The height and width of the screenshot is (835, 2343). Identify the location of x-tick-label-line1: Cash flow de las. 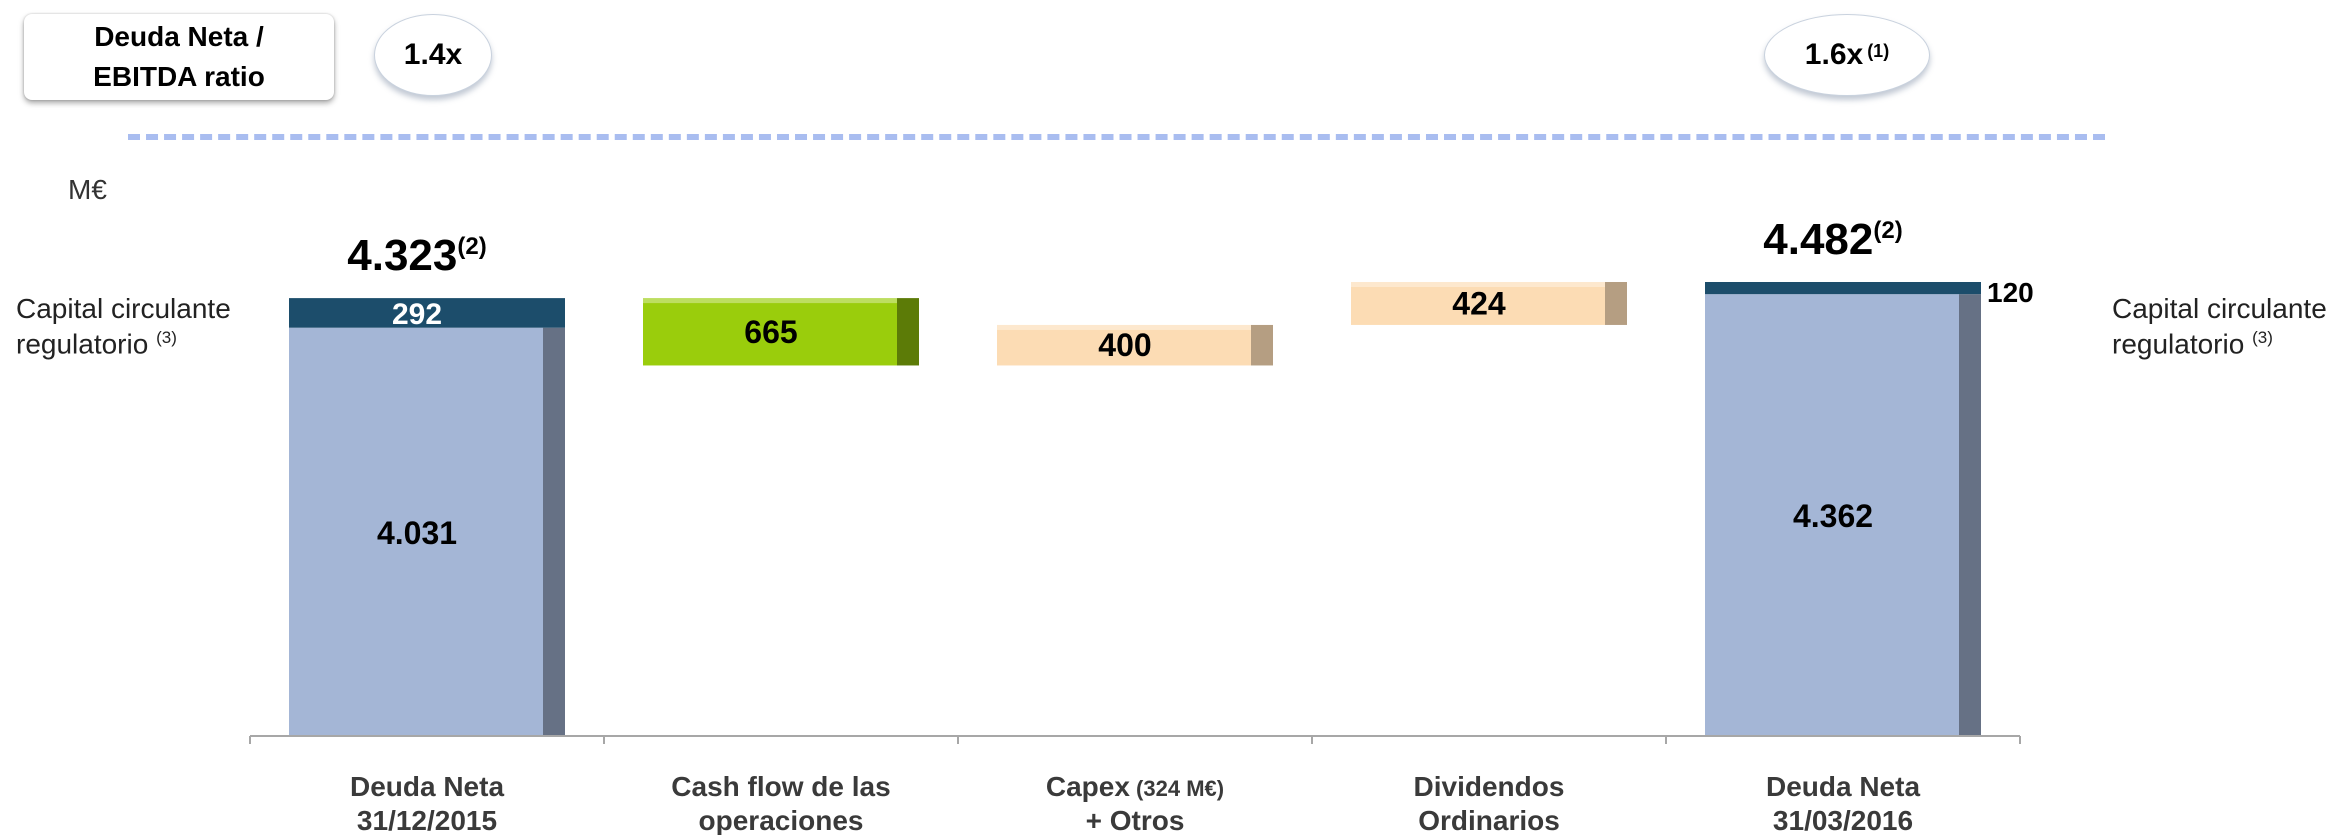
(780, 786).